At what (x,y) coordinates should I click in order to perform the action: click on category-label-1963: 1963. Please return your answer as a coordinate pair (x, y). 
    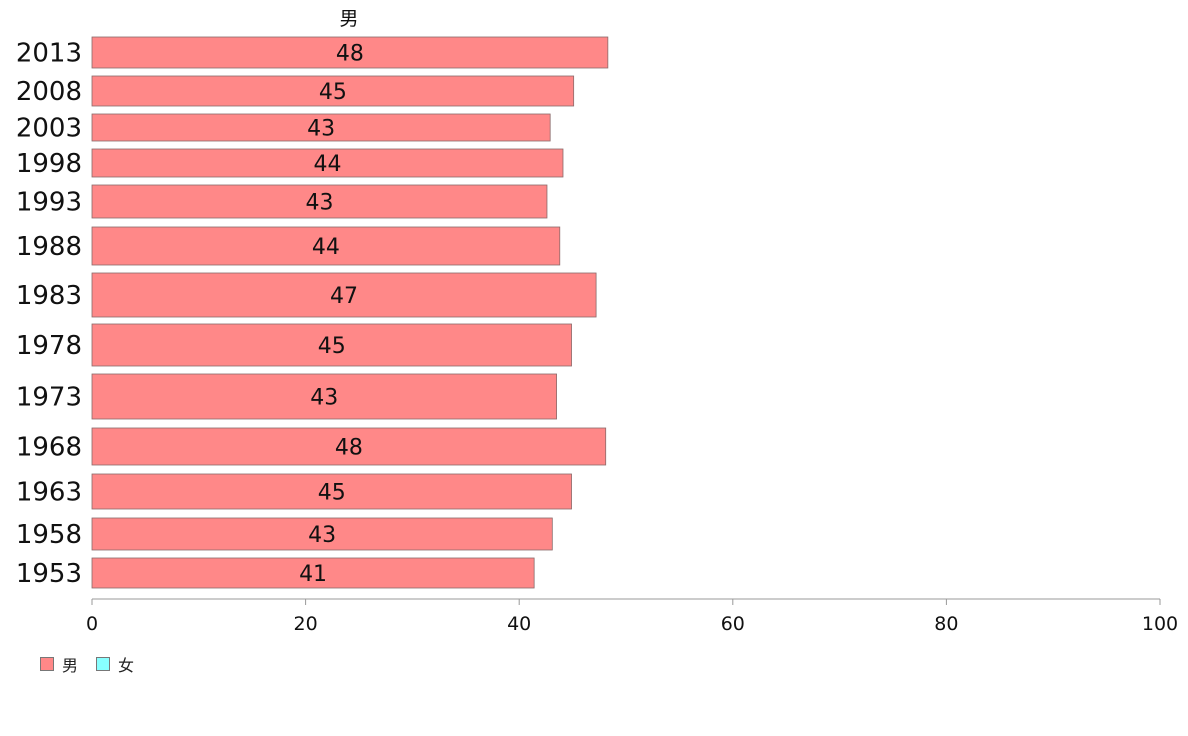
    Looking at the image, I should click on (49, 493).